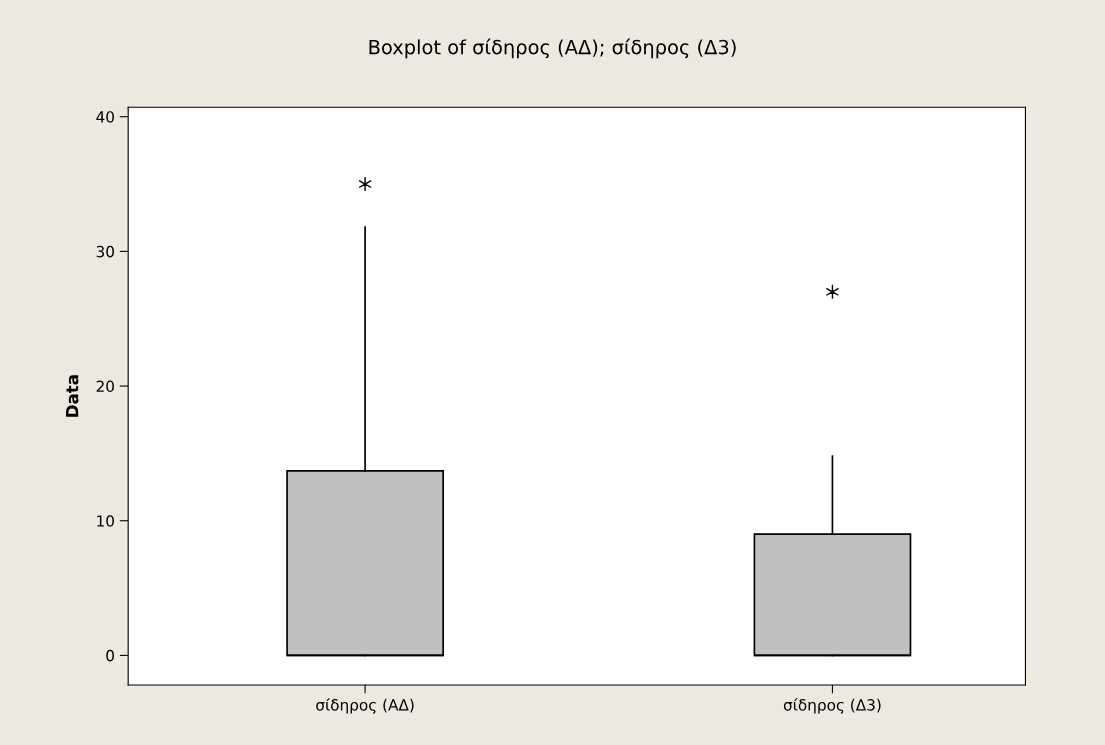 The width and height of the screenshot is (1105, 745). What do you see at coordinates (105, 521) in the screenshot?
I see `y-tick-label: 10` at bounding box center [105, 521].